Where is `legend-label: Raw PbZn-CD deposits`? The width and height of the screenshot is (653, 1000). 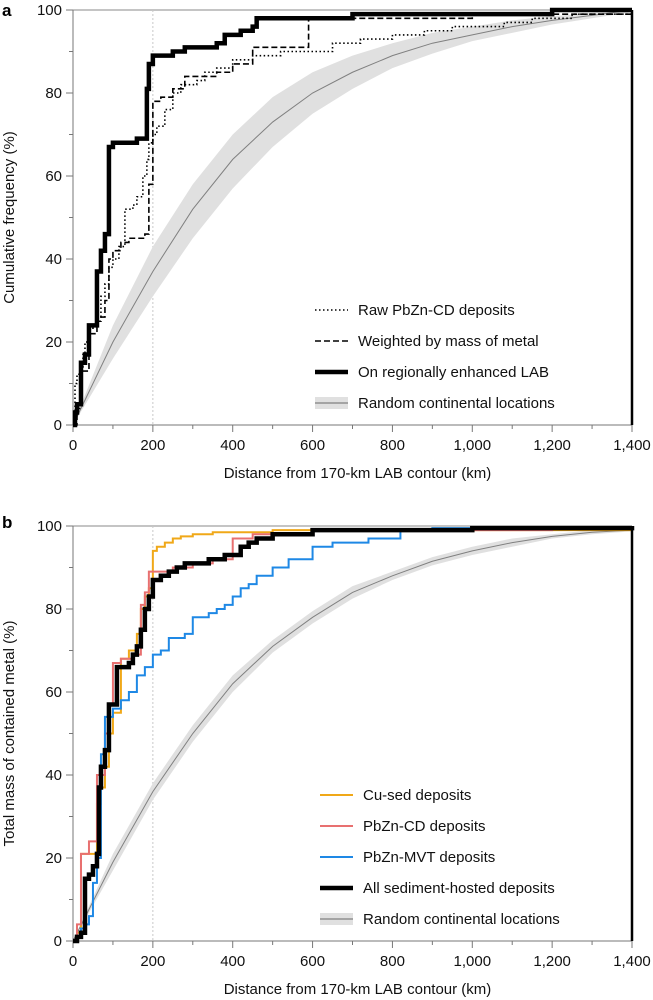 legend-label: Raw PbZn-CD deposits is located at coordinates (436, 310).